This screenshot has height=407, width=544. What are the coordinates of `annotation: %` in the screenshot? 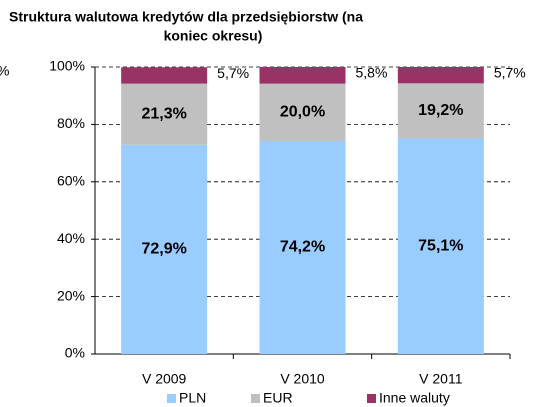 It's located at (4, 71).